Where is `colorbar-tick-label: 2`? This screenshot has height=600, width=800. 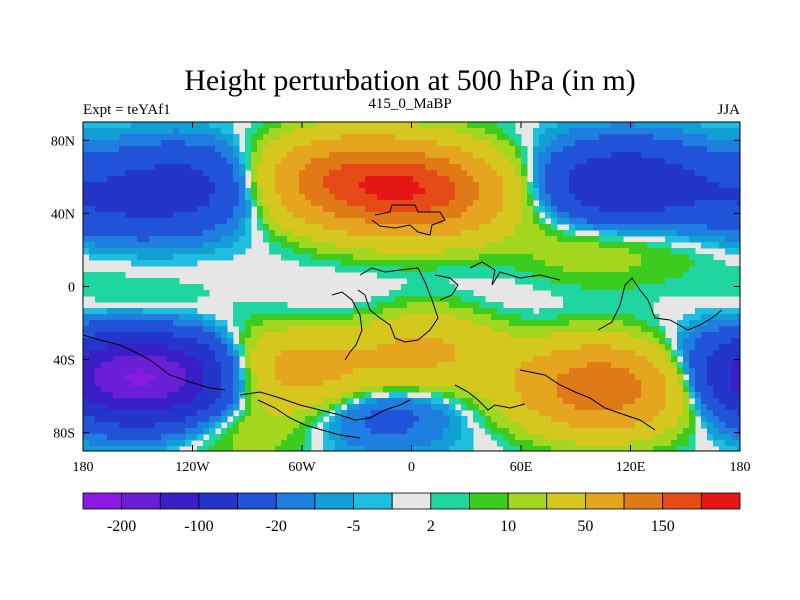
colorbar-tick-label: 2 is located at coordinates (431, 526).